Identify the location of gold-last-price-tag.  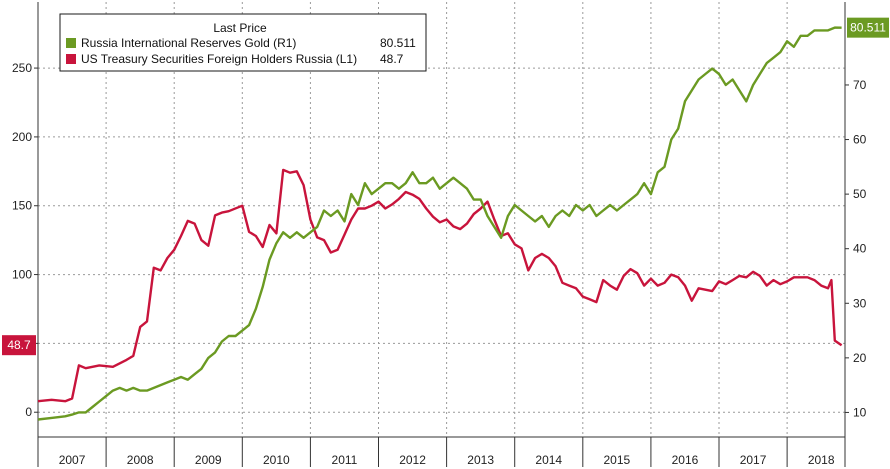
(868, 27).